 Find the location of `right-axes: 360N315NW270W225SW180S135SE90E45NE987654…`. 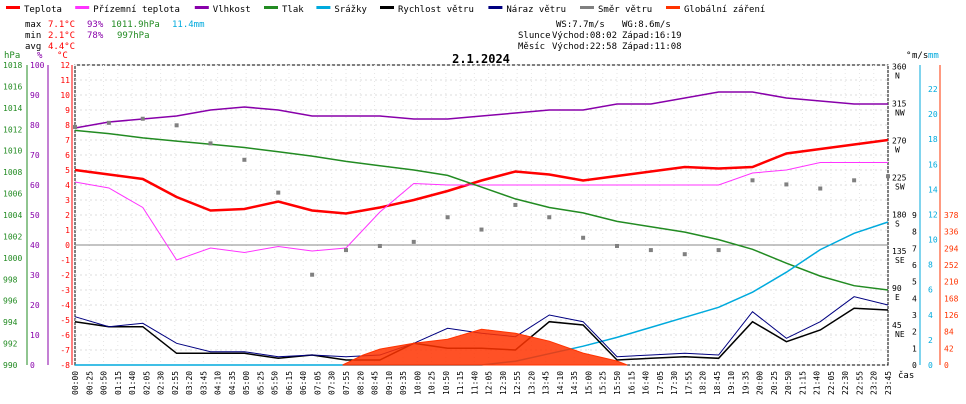

right-axes: 360N315NW270W225SW180S135SE90E45NE987654… is located at coordinates (925, 217).